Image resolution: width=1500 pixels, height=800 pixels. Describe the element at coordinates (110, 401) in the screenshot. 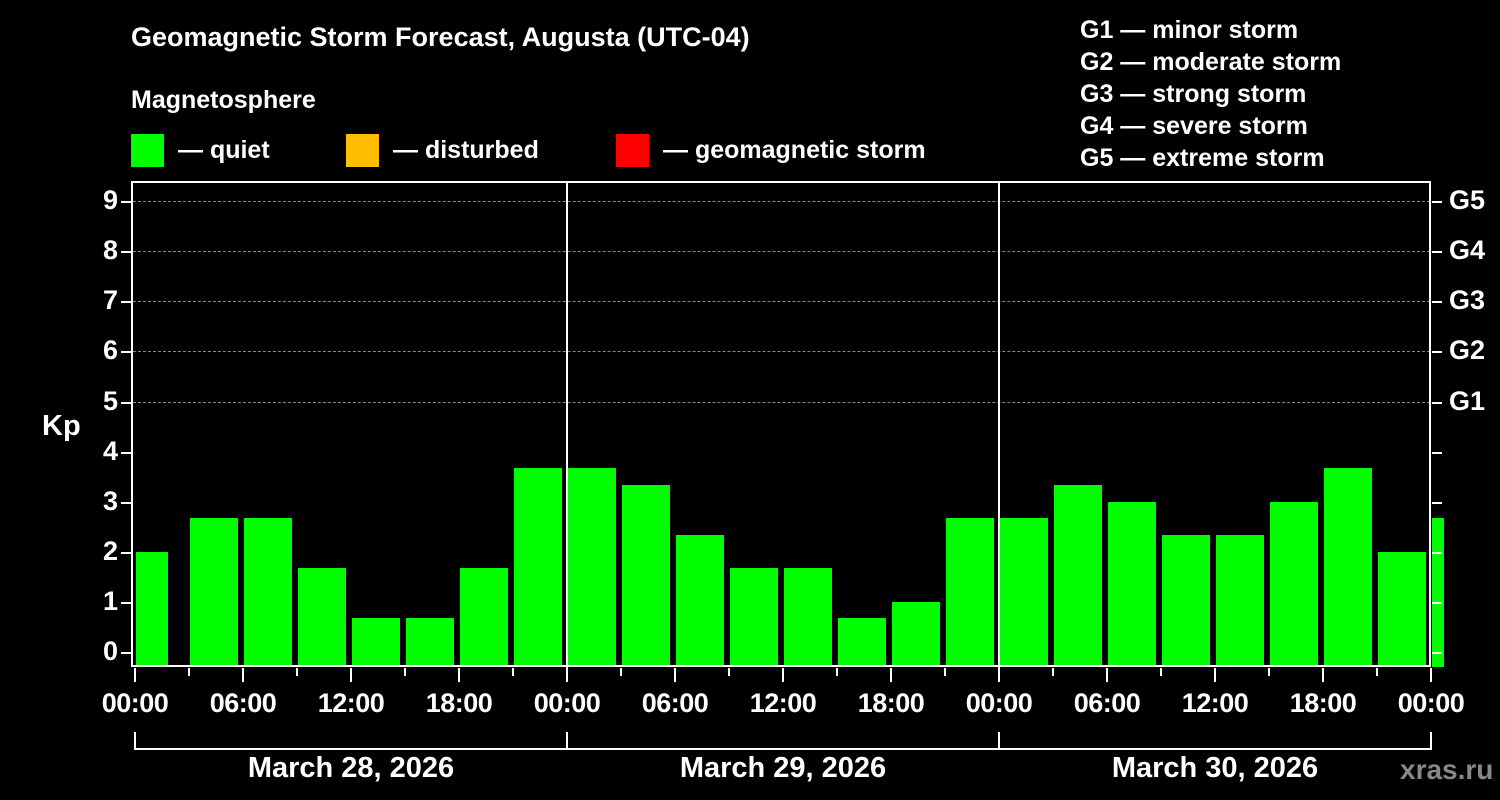

I see `y-tick-label: 5` at that location.